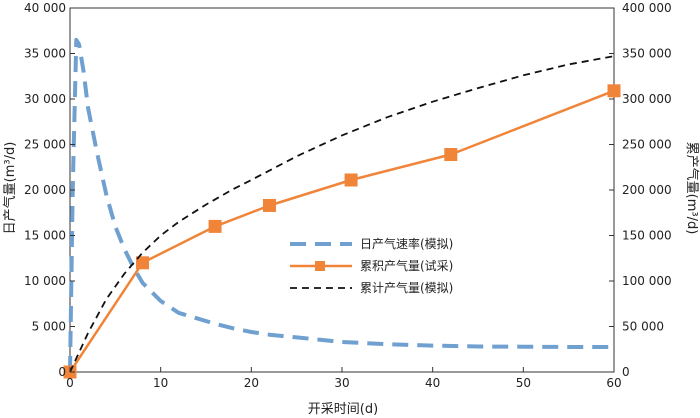 The image size is (700, 418). What do you see at coordinates (432, 383) in the screenshot?
I see `x-tick-label: 40` at bounding box center [432, 383].